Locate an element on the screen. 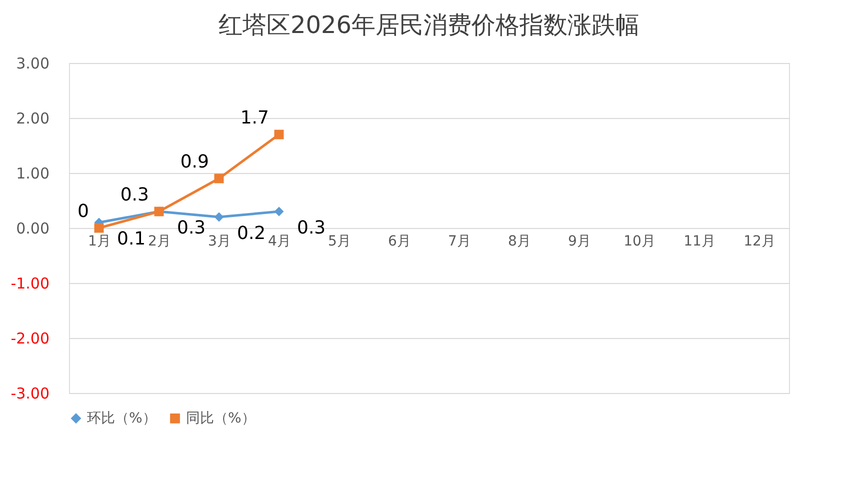 The height and width of the screenshot is (487, 846). legend-label: 同比（%） is located at coordinates (221, 418).